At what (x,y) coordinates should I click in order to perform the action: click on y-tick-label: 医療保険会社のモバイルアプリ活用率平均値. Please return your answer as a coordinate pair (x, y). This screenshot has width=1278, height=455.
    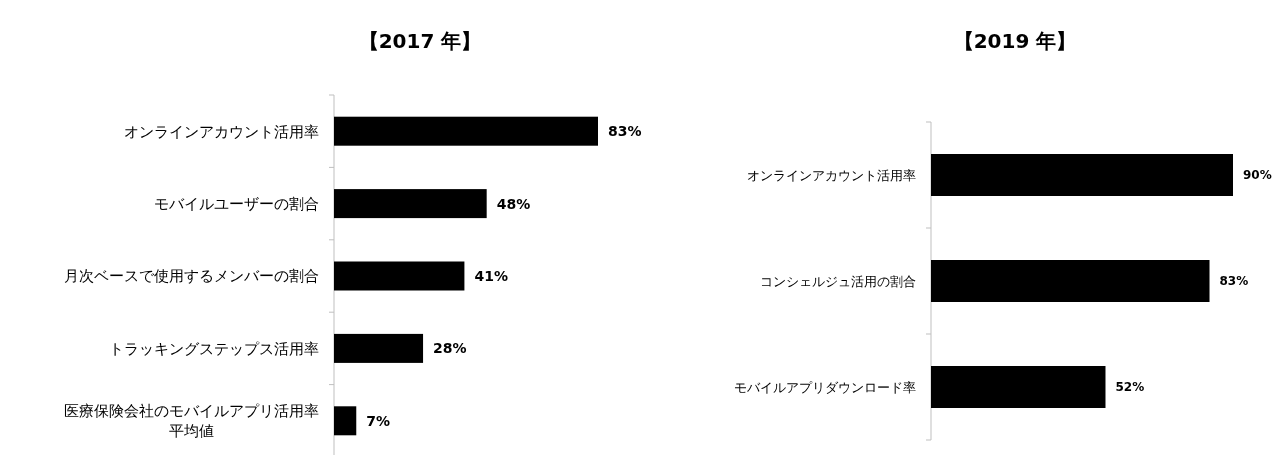
    Looking at the image, I should click on (191, 421).